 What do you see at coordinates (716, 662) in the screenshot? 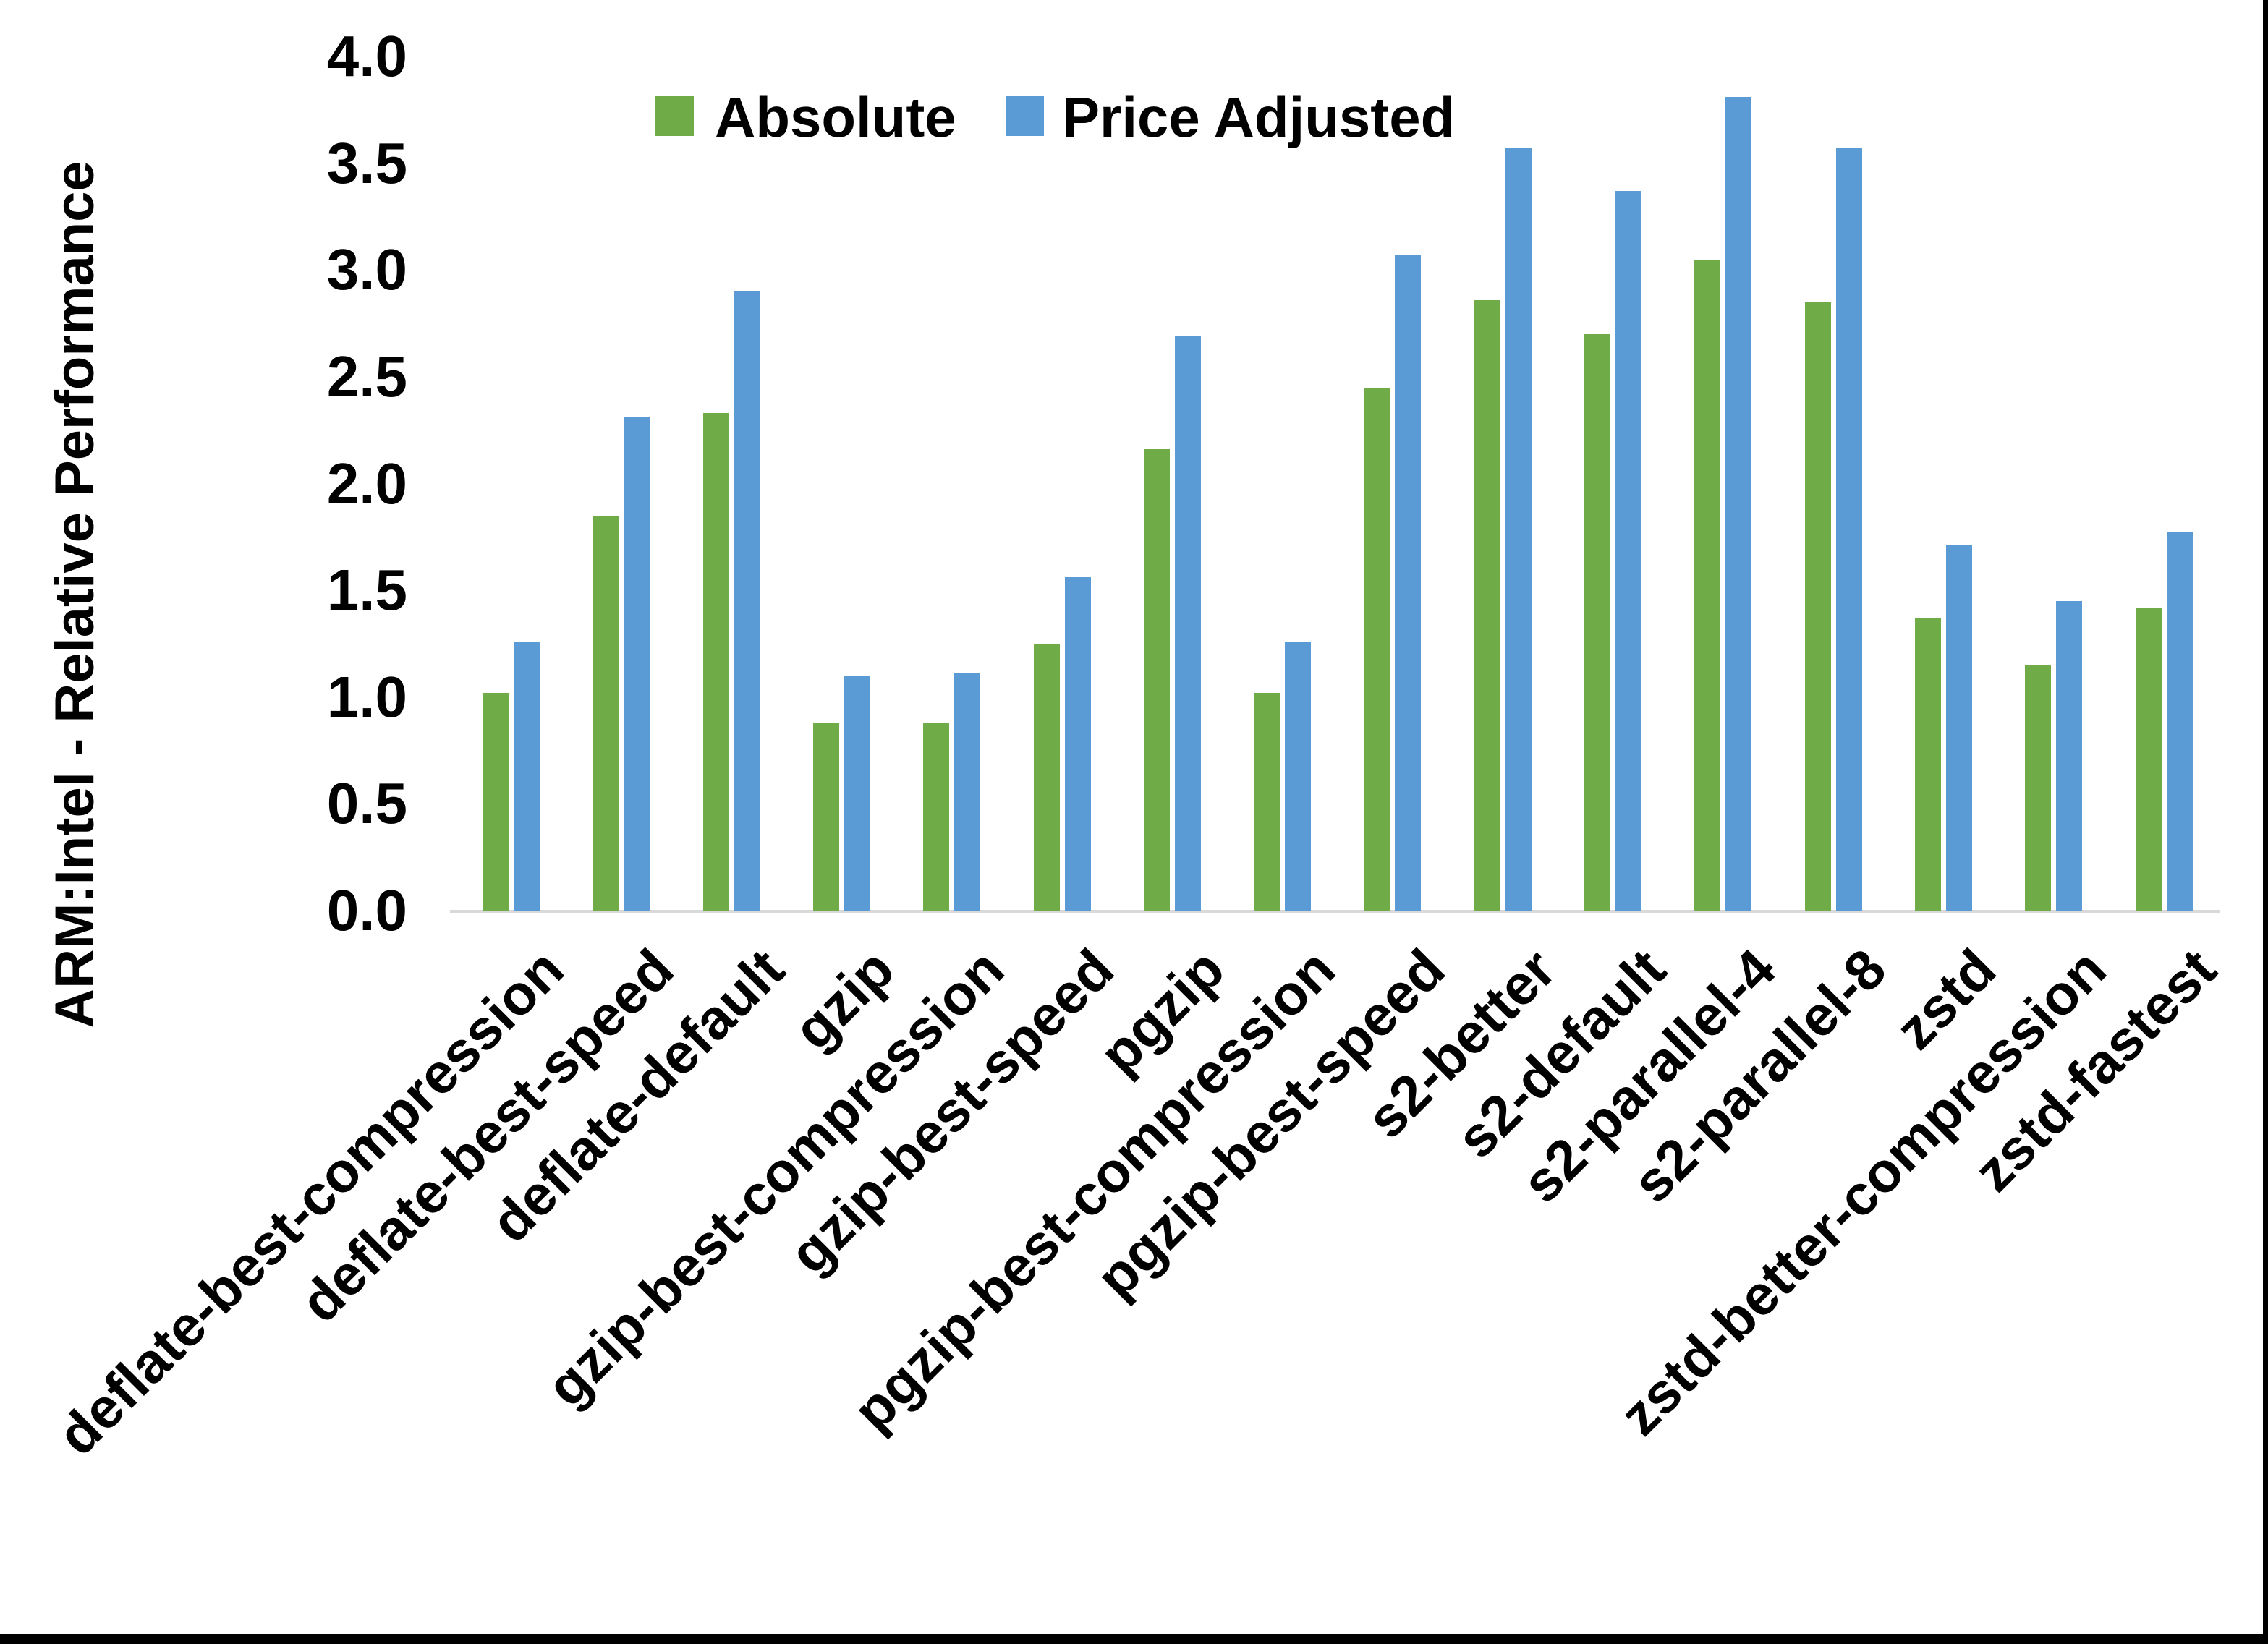
I see `bar-absolute-deflate-default` at bounding box center [716, 662].